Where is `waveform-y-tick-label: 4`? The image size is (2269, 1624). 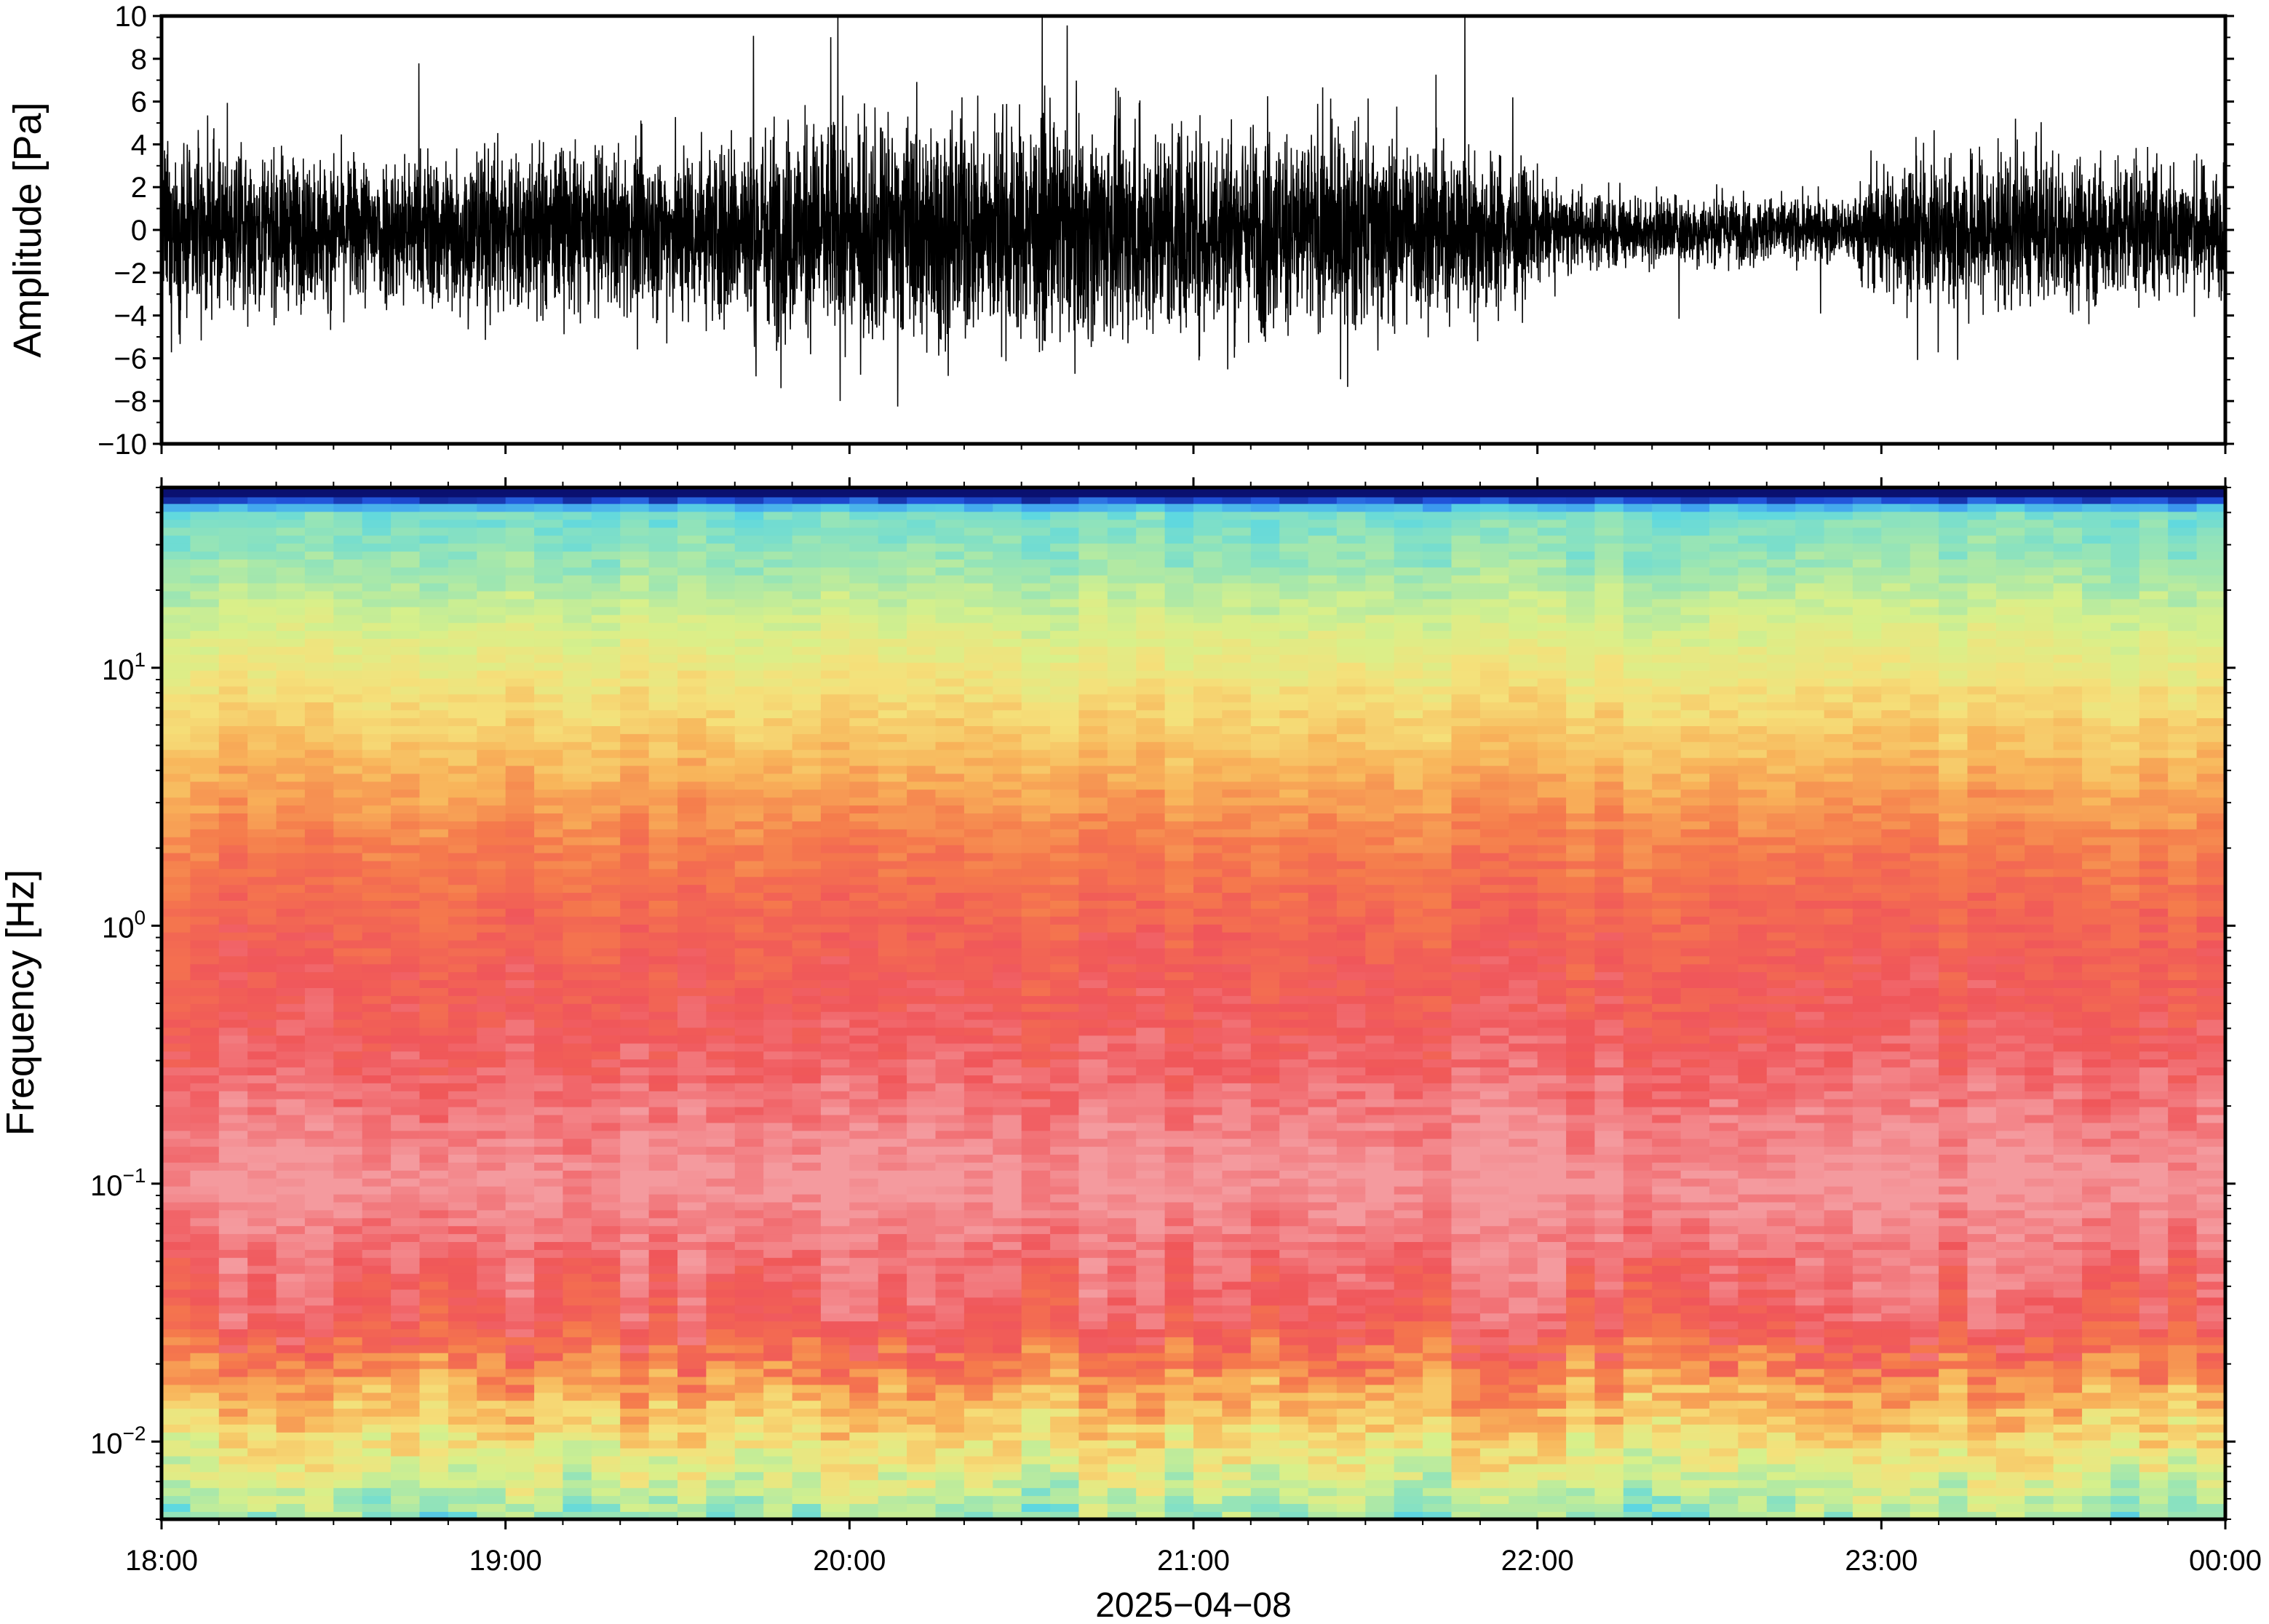 waveform-y-tick-label: 4 is located at coordinates (139, 145).